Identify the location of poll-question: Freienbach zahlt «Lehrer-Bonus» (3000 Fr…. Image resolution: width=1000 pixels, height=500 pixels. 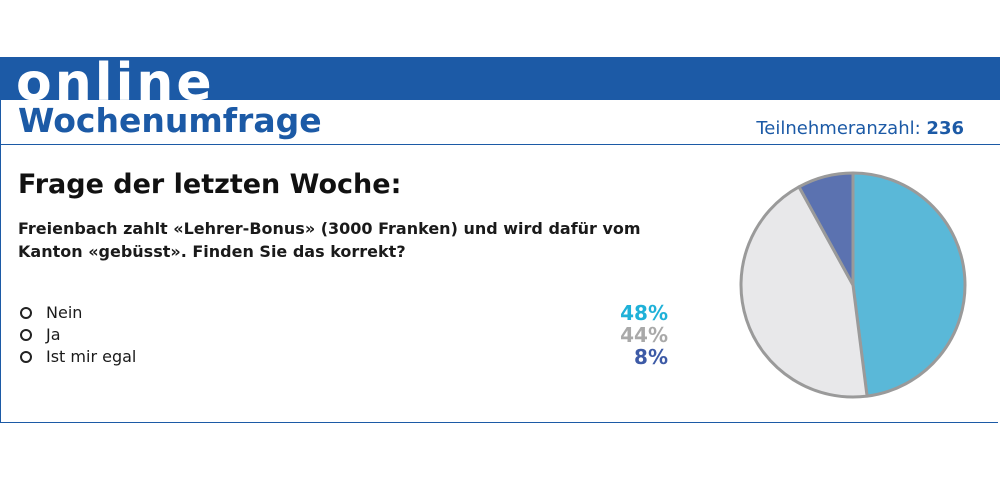
(329, 240).